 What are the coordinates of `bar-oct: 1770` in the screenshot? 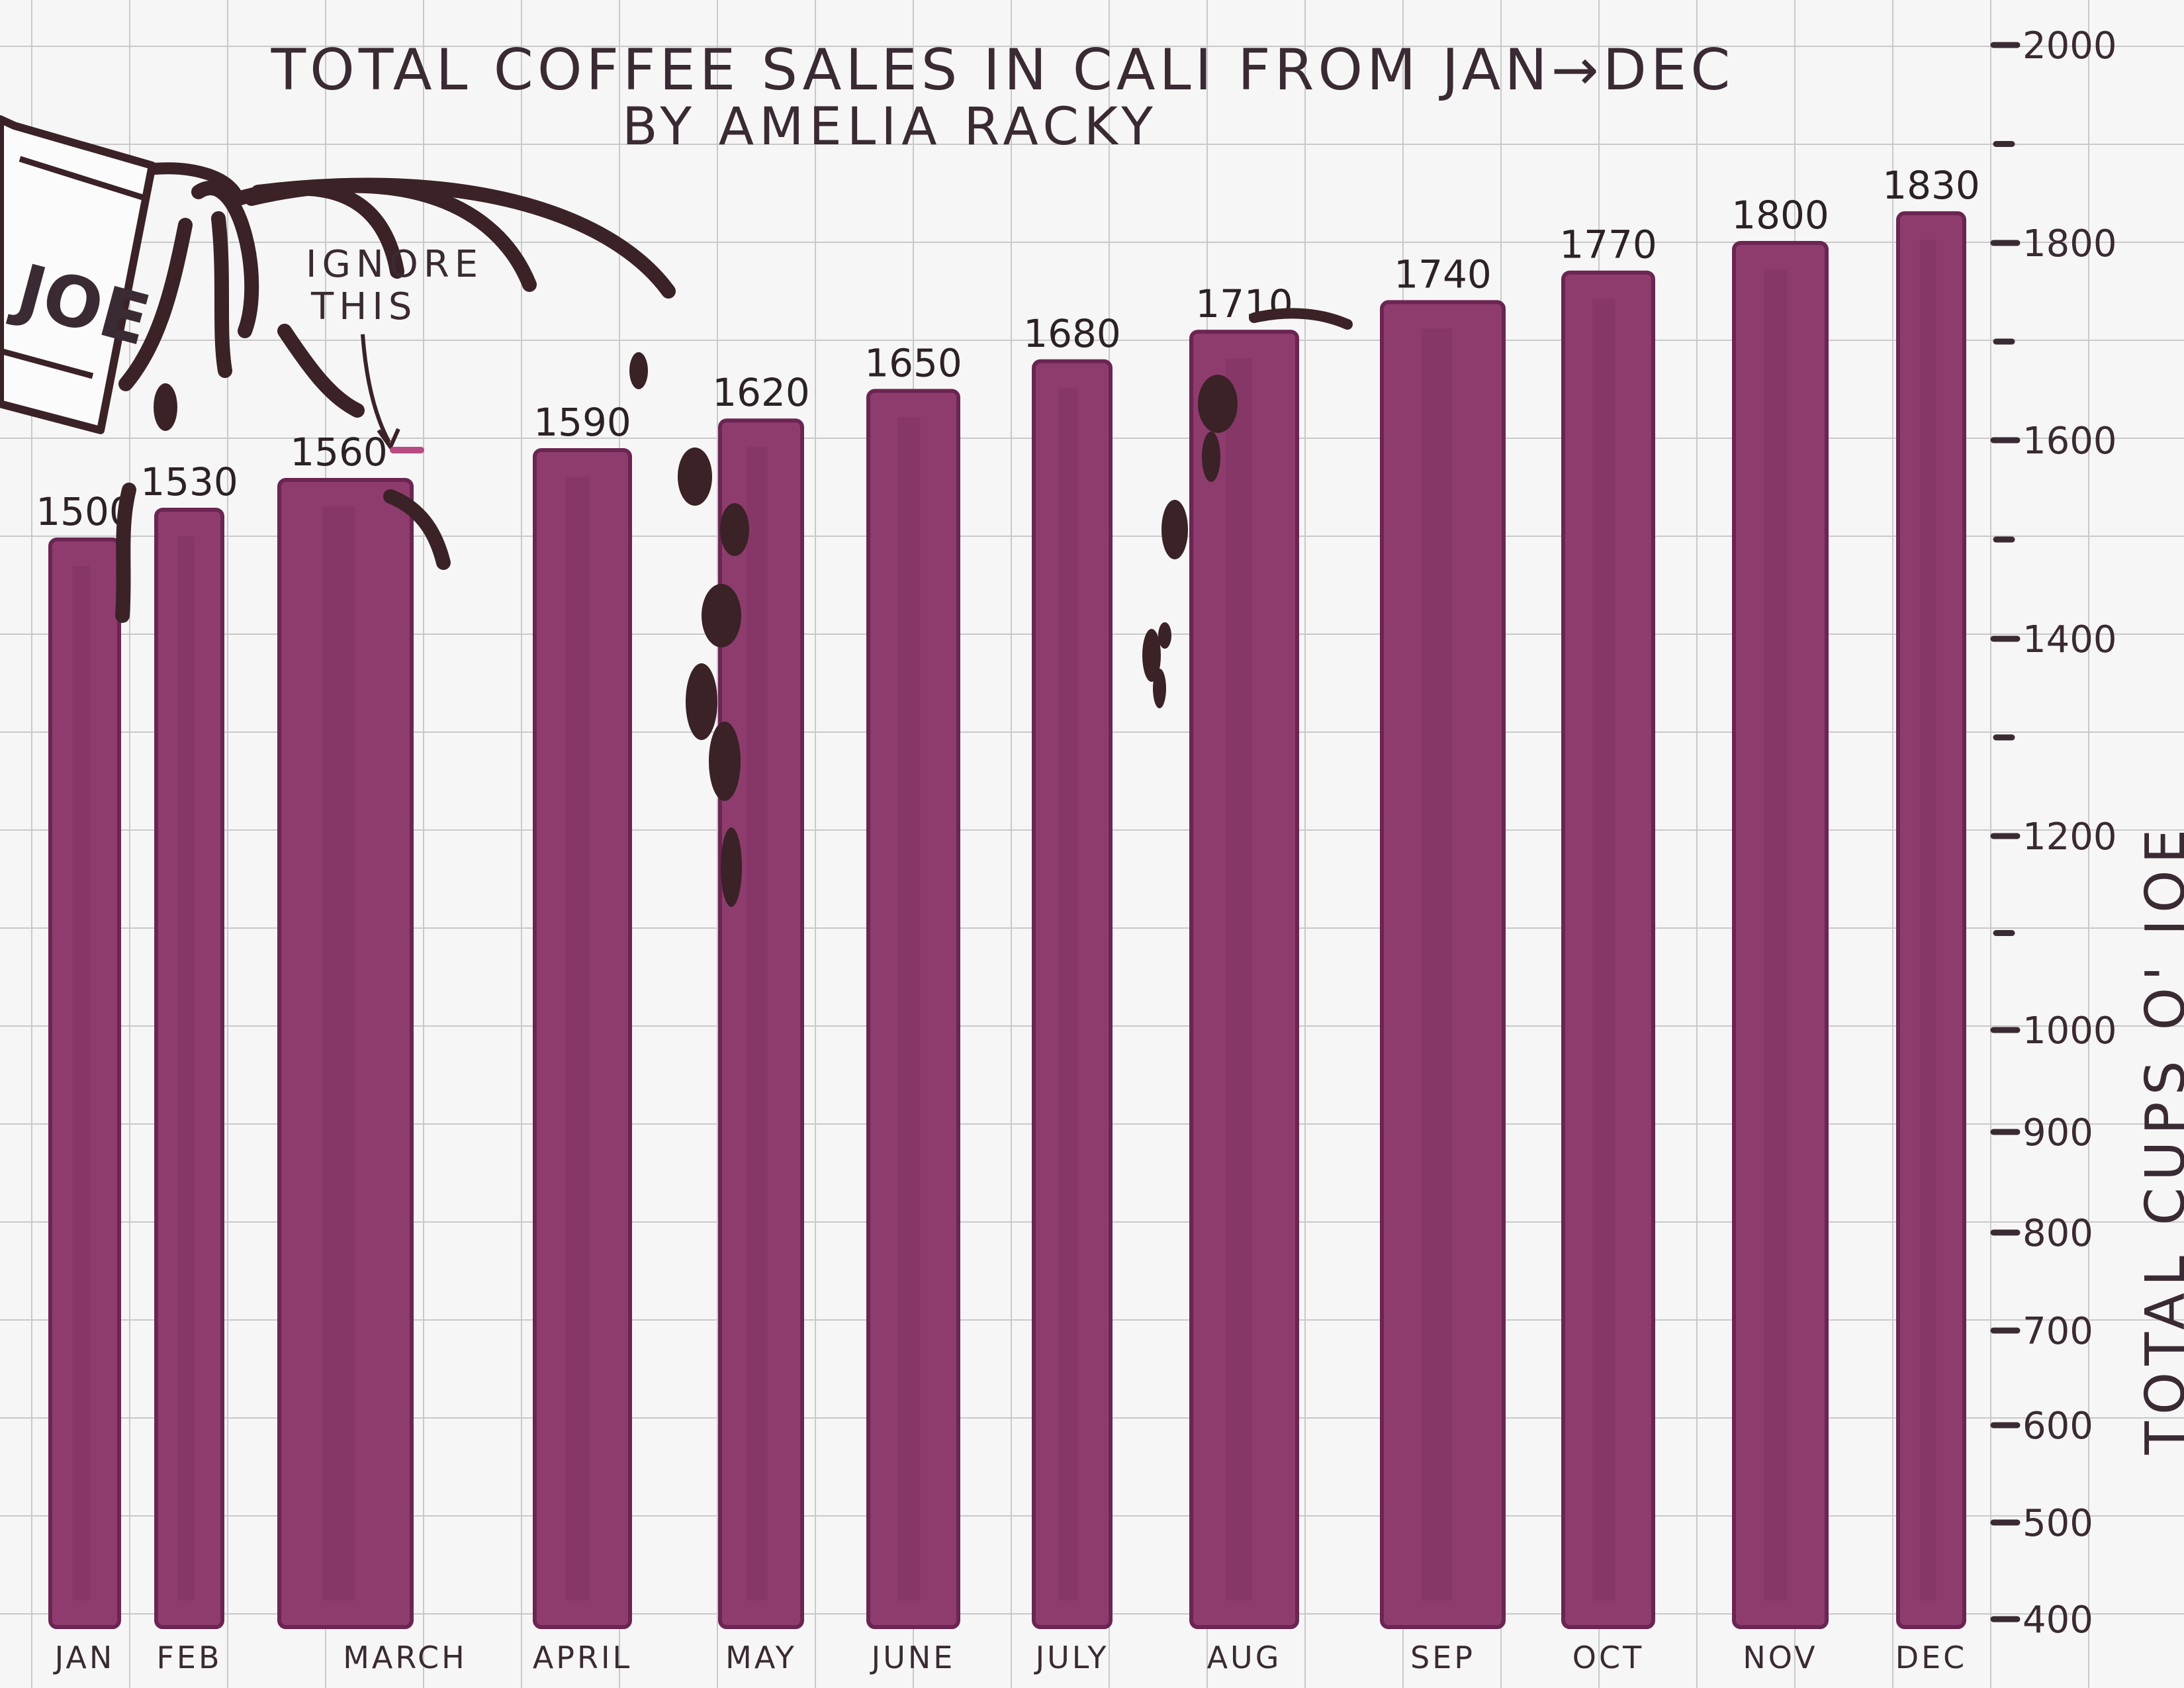 It's located at (1608, 926).